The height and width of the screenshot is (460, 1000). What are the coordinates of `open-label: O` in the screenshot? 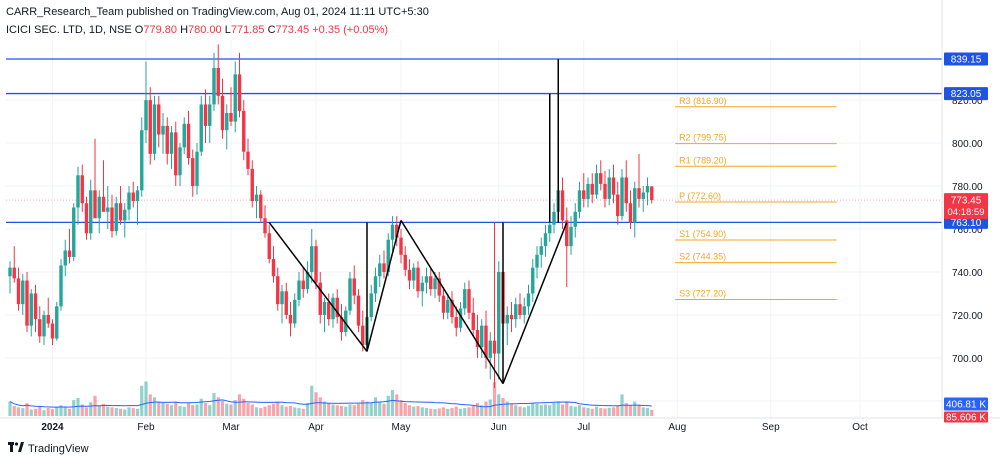 It's located at (139, 30).